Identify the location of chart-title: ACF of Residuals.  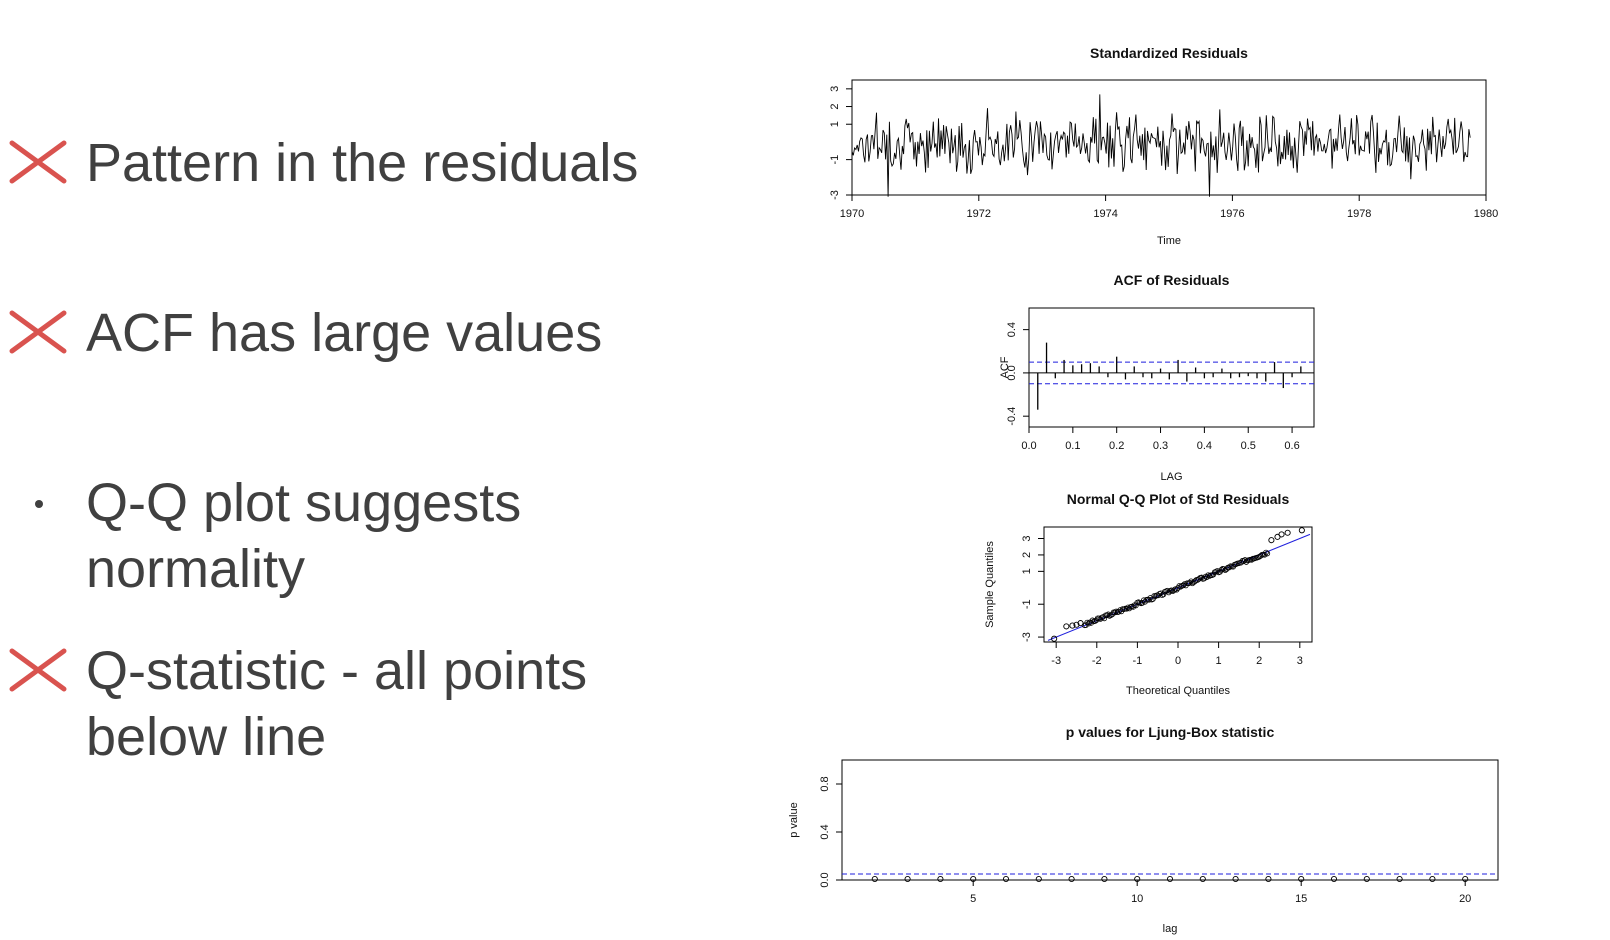
(1172, 280).